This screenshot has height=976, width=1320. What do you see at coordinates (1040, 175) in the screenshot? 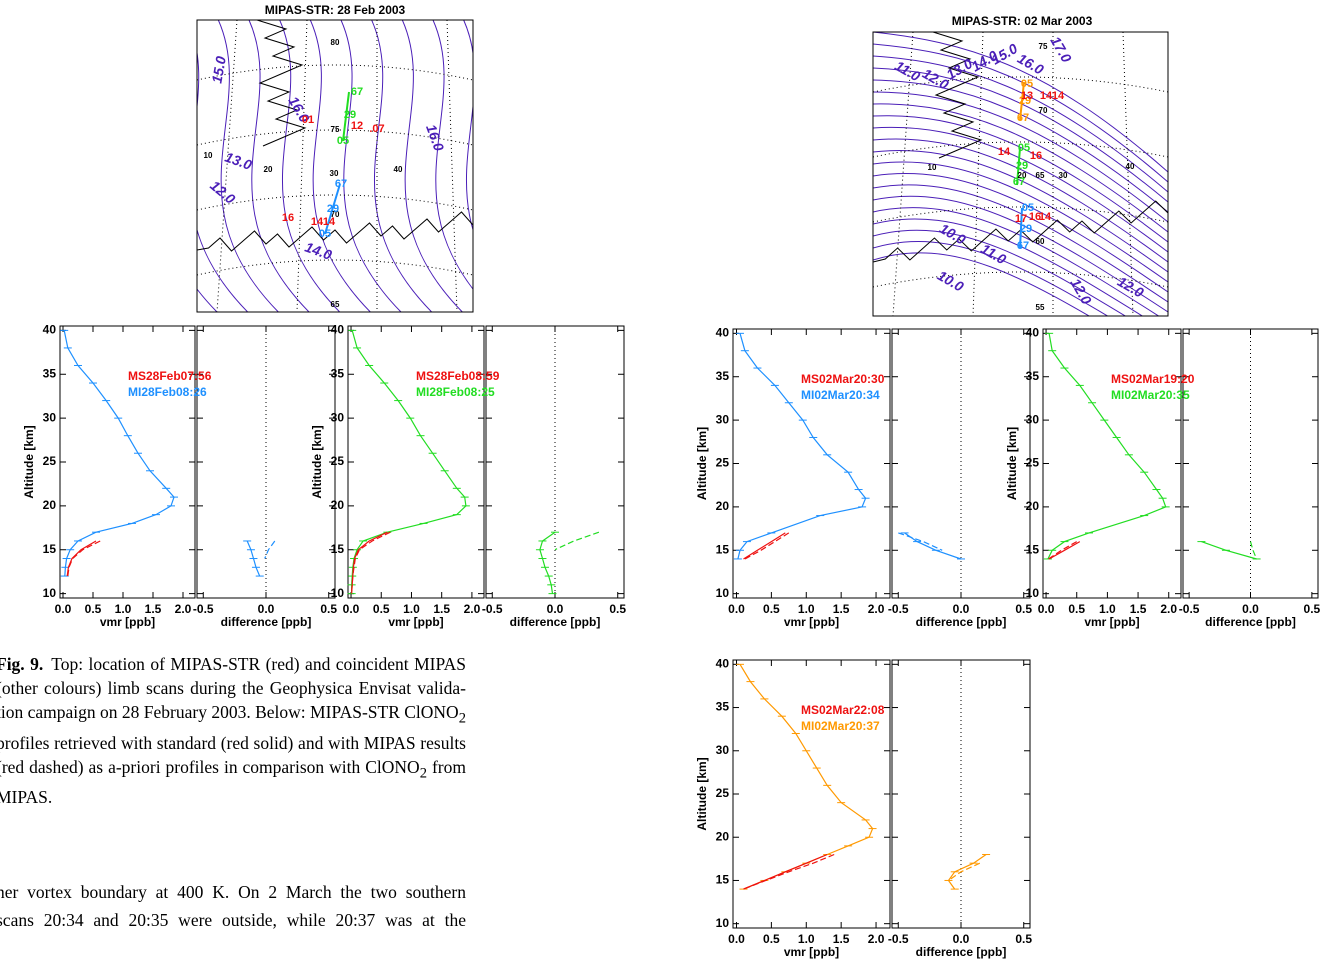
I see `map-label: 65` at bounding box center [1040, 175].